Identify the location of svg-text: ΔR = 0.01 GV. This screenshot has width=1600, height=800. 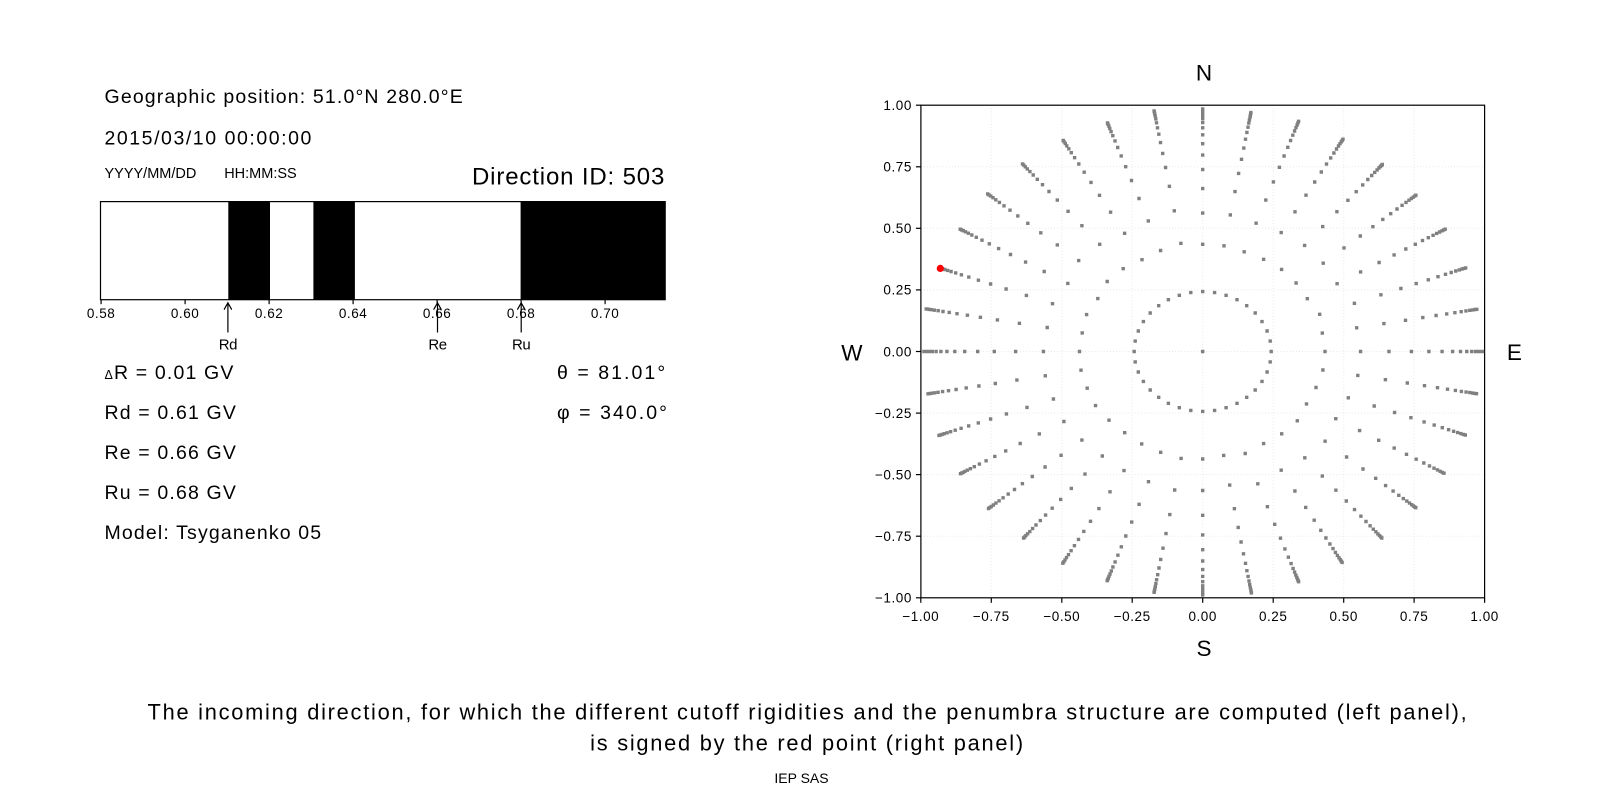
(170, 373).